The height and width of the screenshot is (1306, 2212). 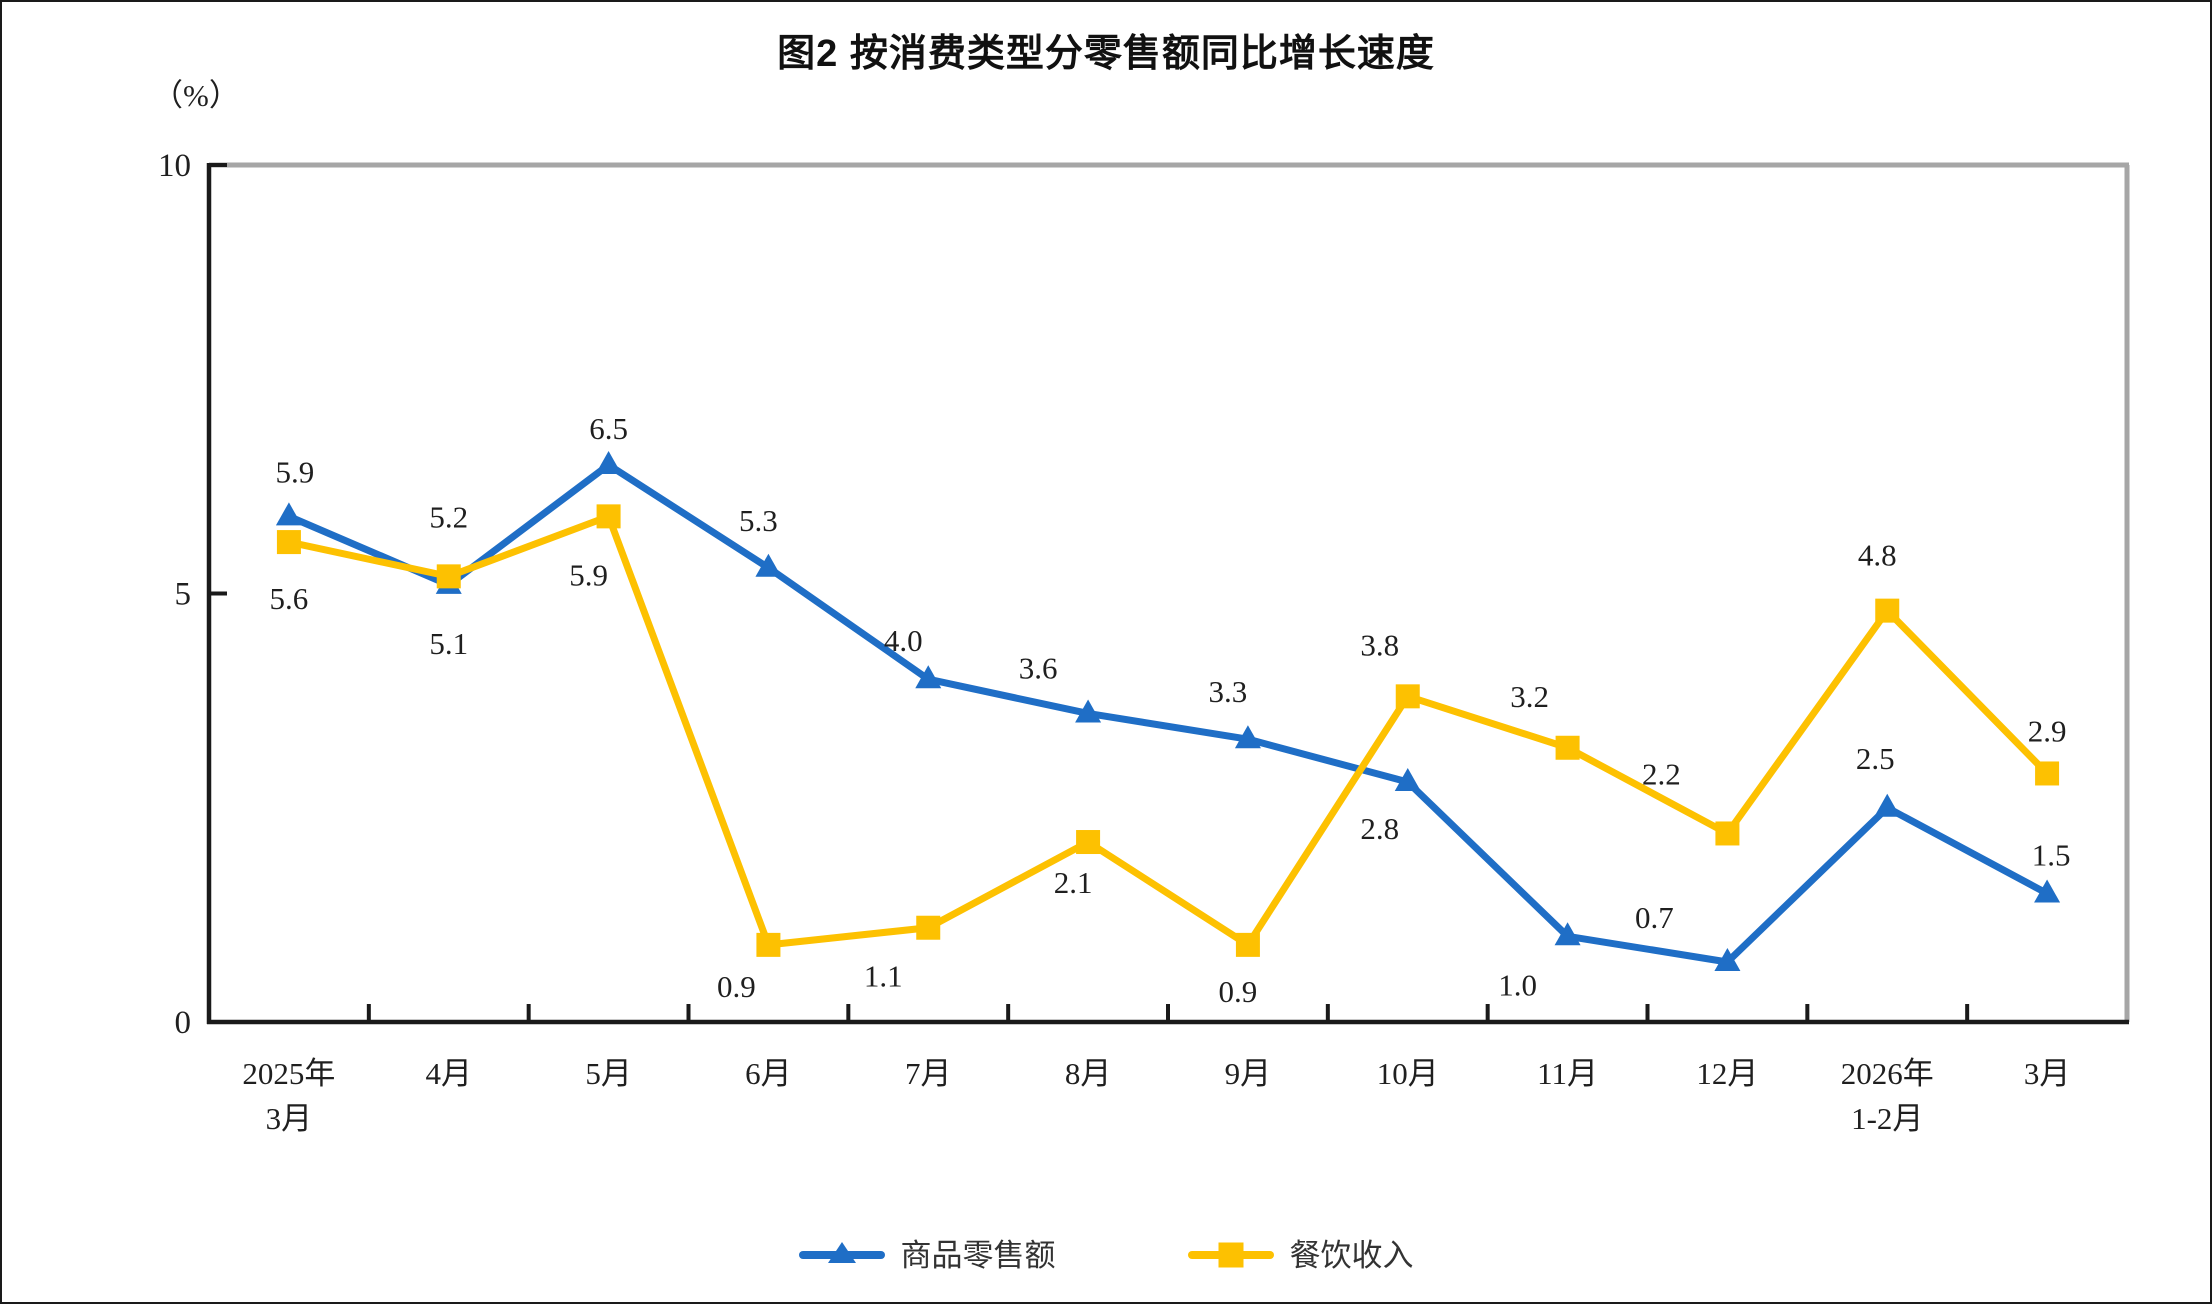 What do you see at coordinates (2047, 730) in the screenshot?
I see `data-label: 2.9` at bounding box center [2047, 730].